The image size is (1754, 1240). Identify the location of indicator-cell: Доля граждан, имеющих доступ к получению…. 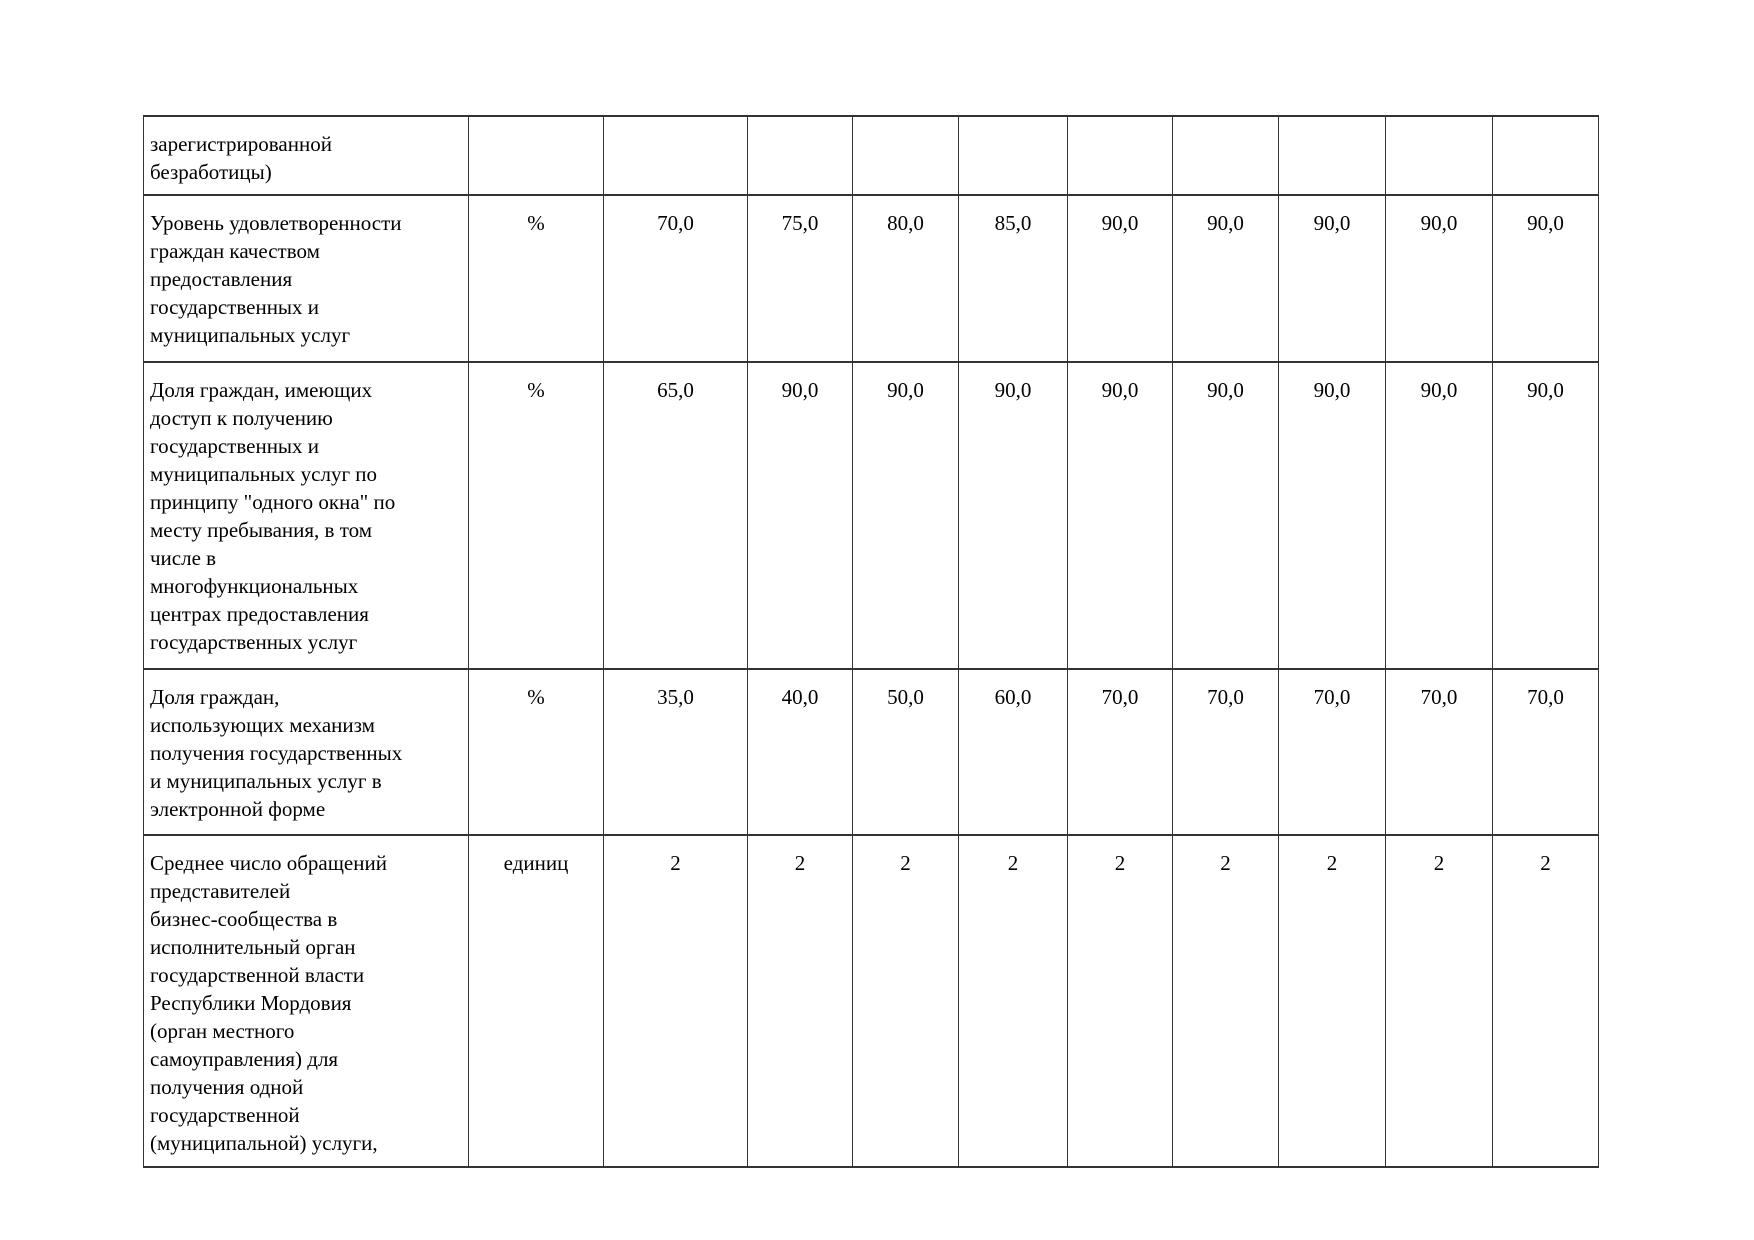
(306, 515).